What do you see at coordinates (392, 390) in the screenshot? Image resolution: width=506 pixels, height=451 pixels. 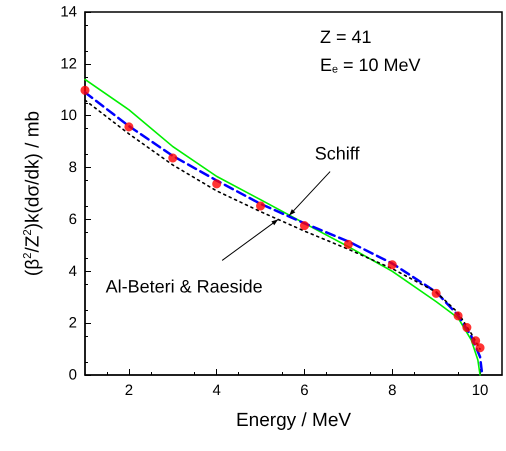 I see `x-tick-label: 8` at bounding box center [392, 390].